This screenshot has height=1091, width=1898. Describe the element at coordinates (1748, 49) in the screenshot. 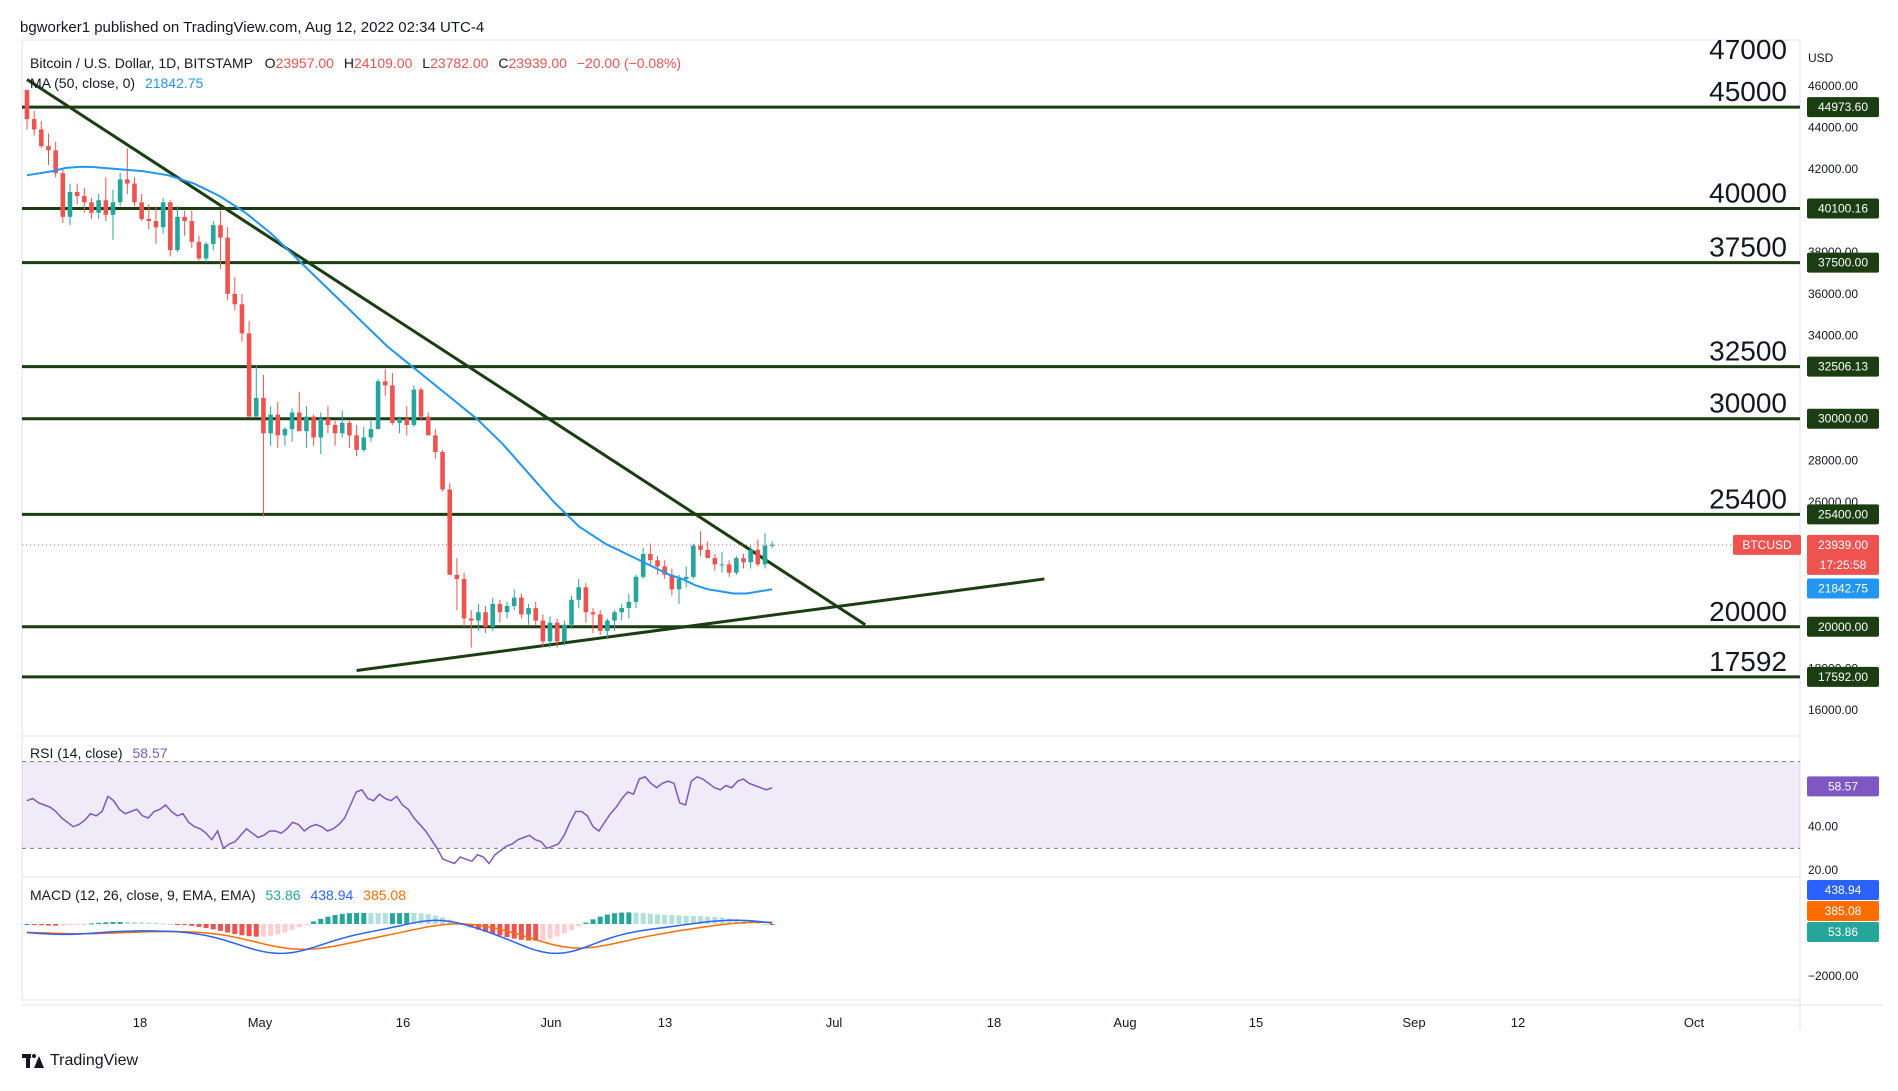

I see `level-label: 47000` at that location.